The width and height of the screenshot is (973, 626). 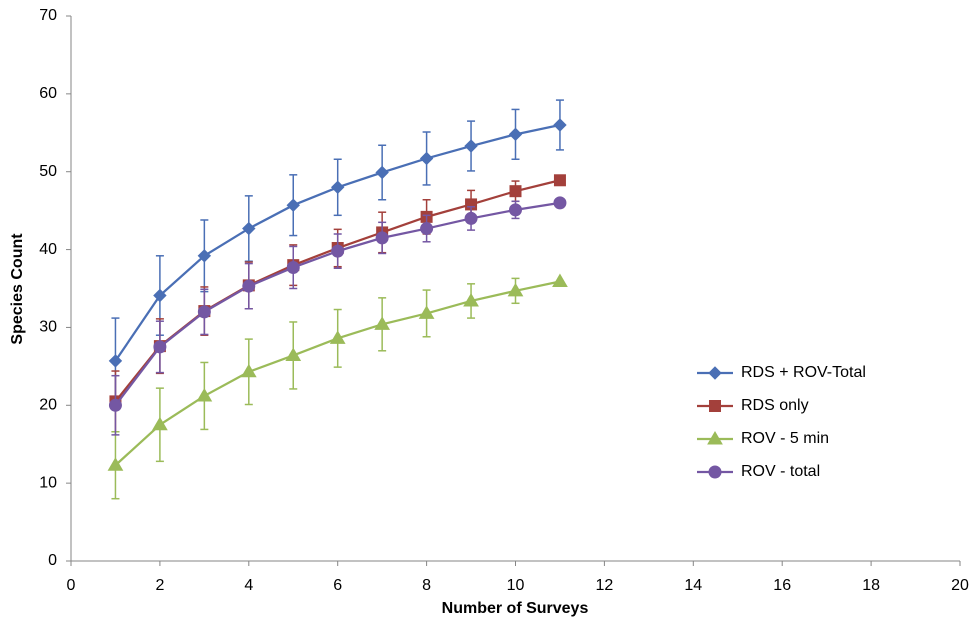 What do you see at coordinates (48, 482) in the screenshot?
I see `y-tick-label: 10` at bounding box center [48, 482].